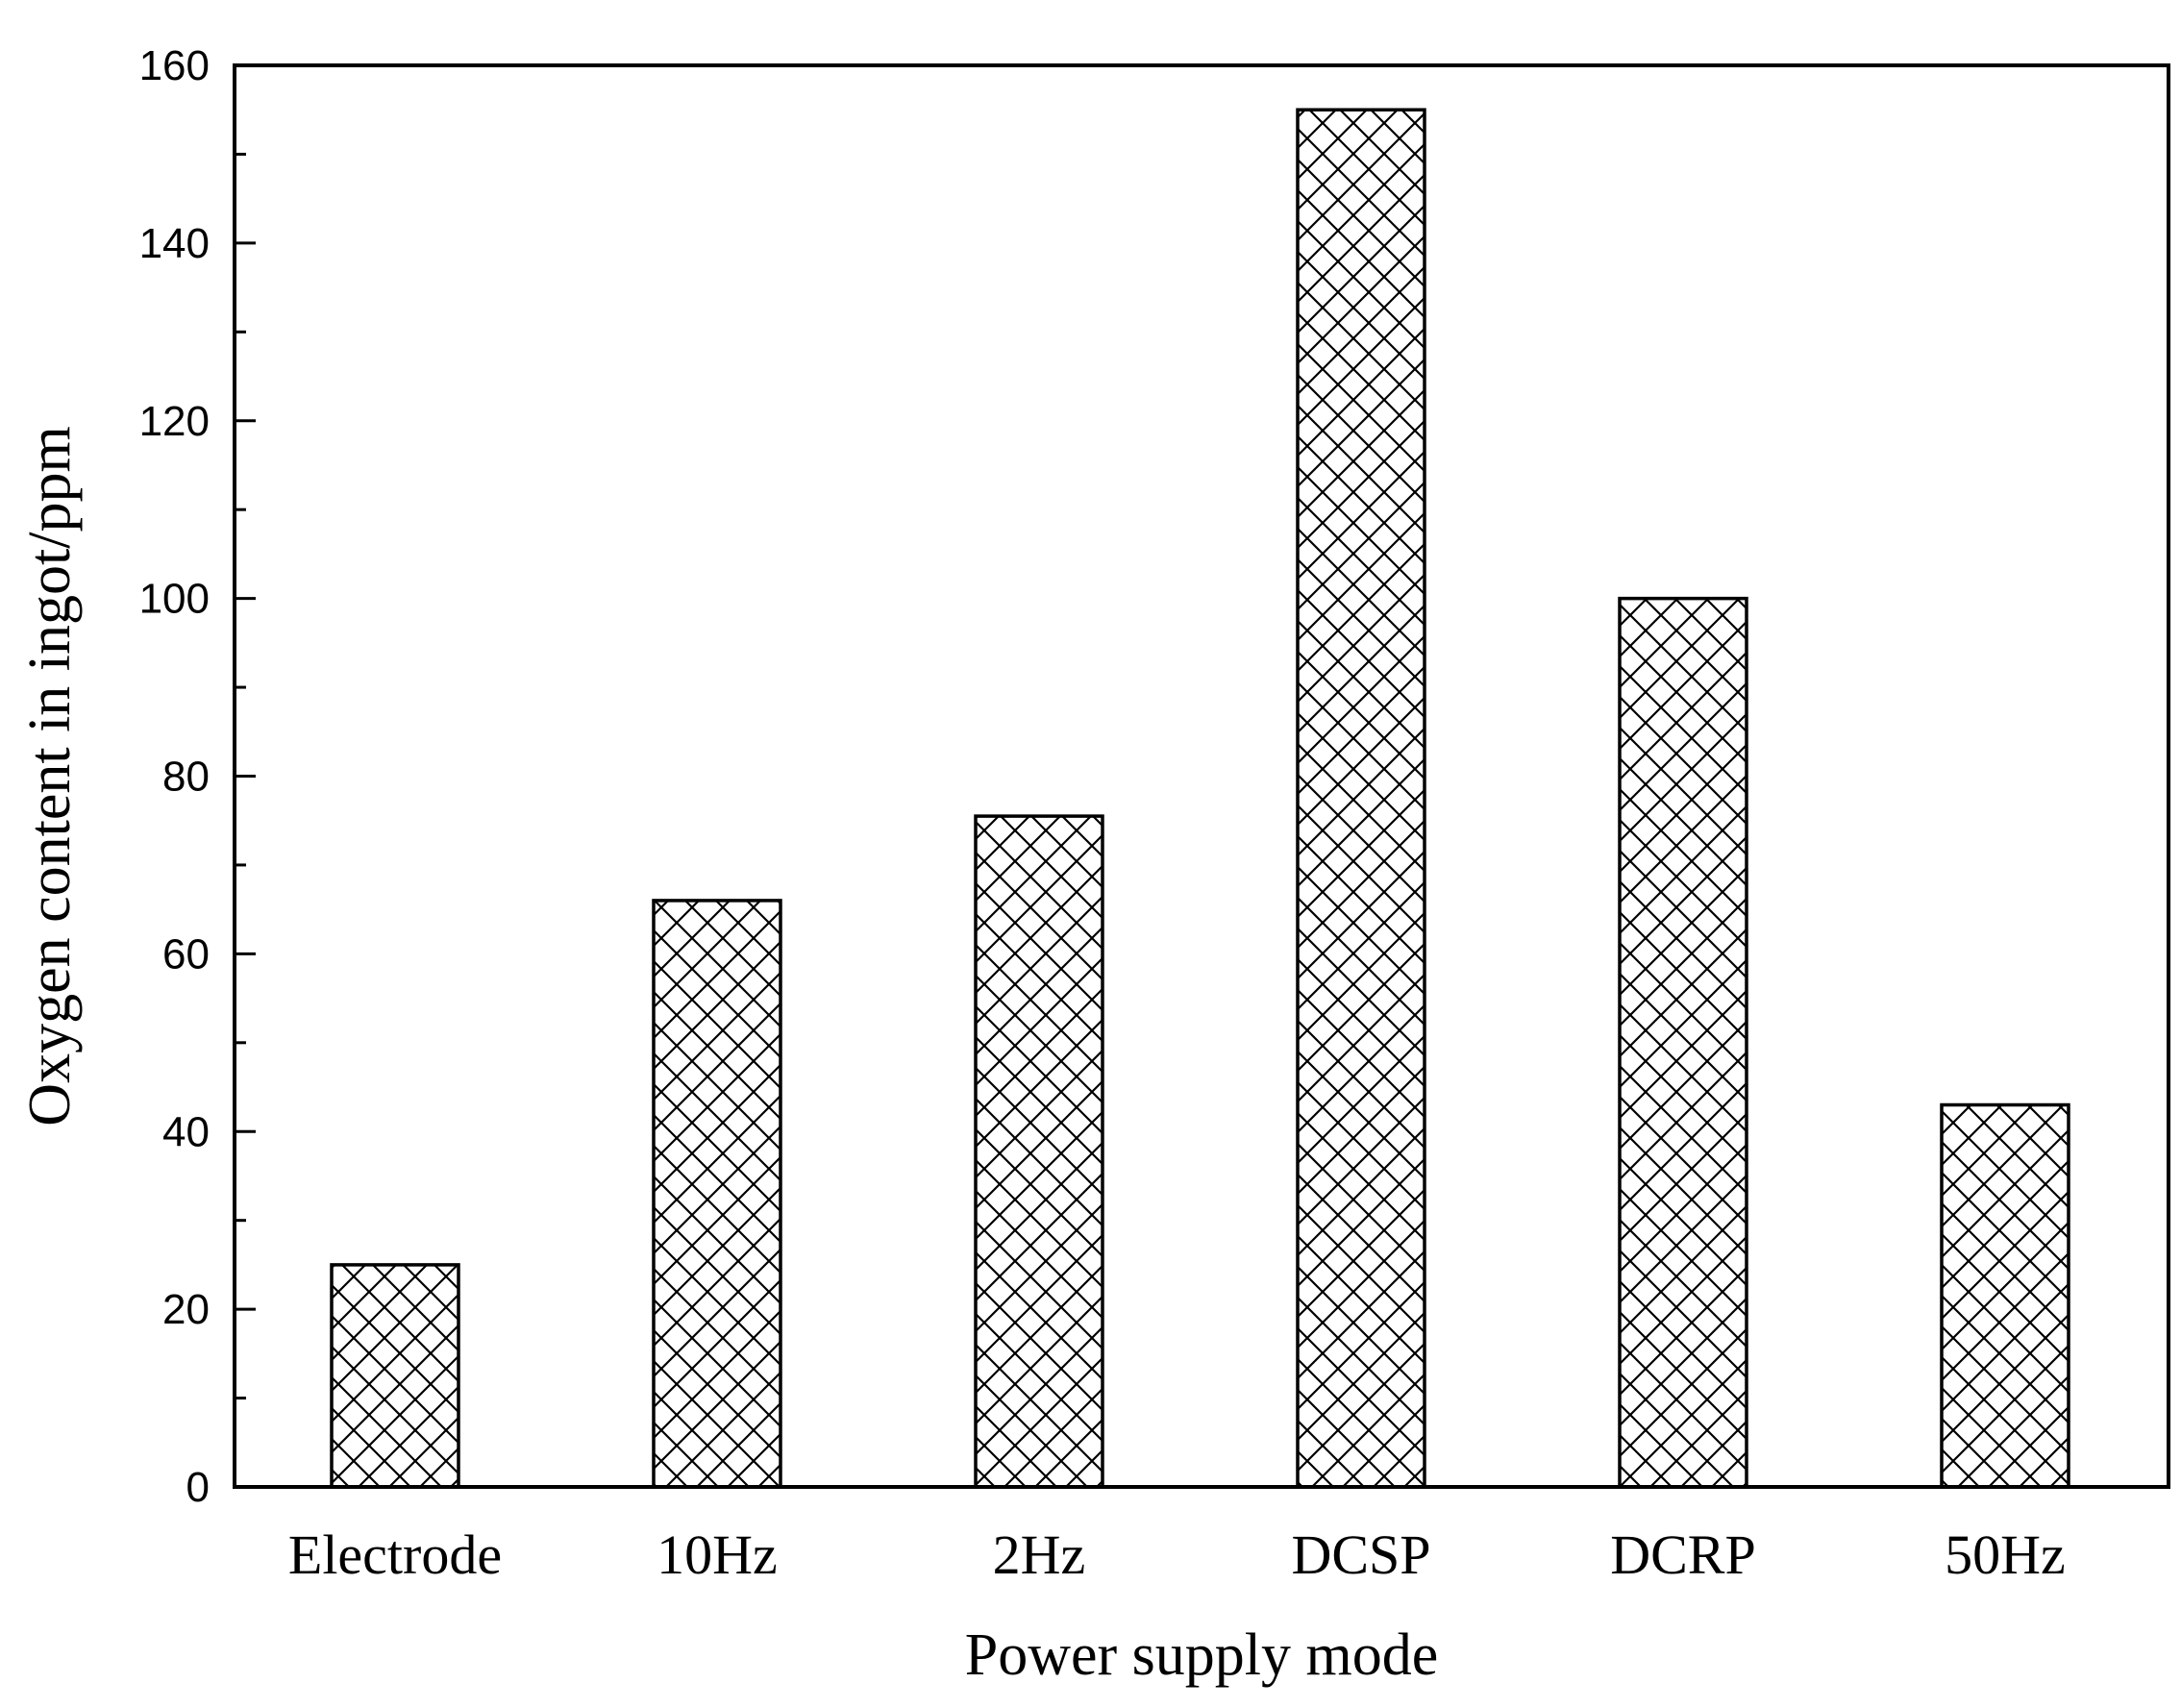 This screenshot has width=2181, height=1708. I want to click on y-tick-label: 0, so click(198, 1488).